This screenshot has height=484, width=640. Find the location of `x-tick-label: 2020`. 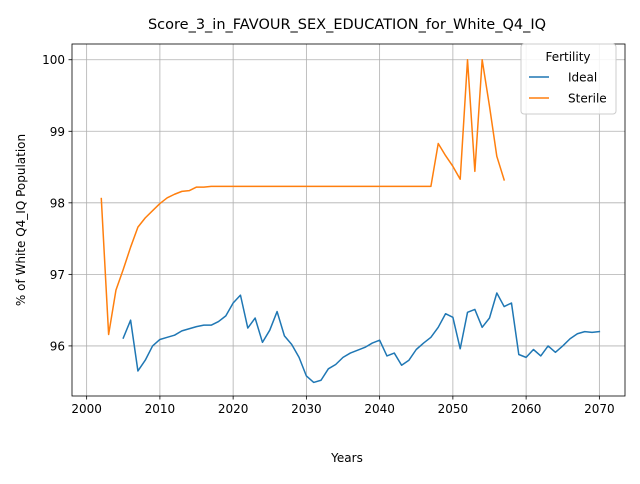

x-tick-label: 2020 is located at coordinates (233, 409).